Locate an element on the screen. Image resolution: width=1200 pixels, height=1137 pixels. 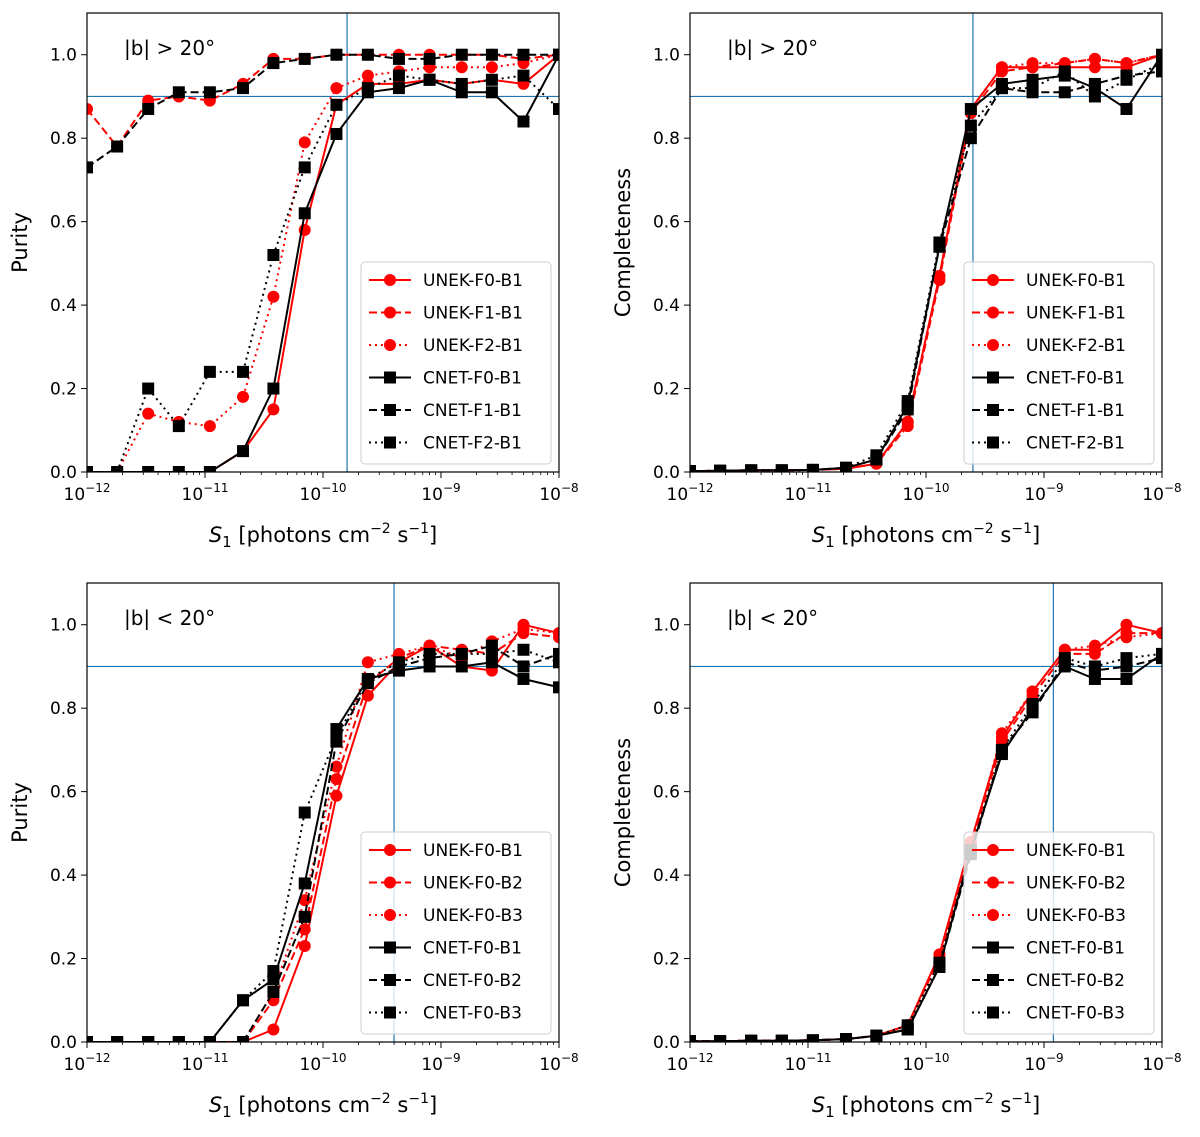
legend-label: CNET-F0-B3 is located at coordinates (472, 1014).